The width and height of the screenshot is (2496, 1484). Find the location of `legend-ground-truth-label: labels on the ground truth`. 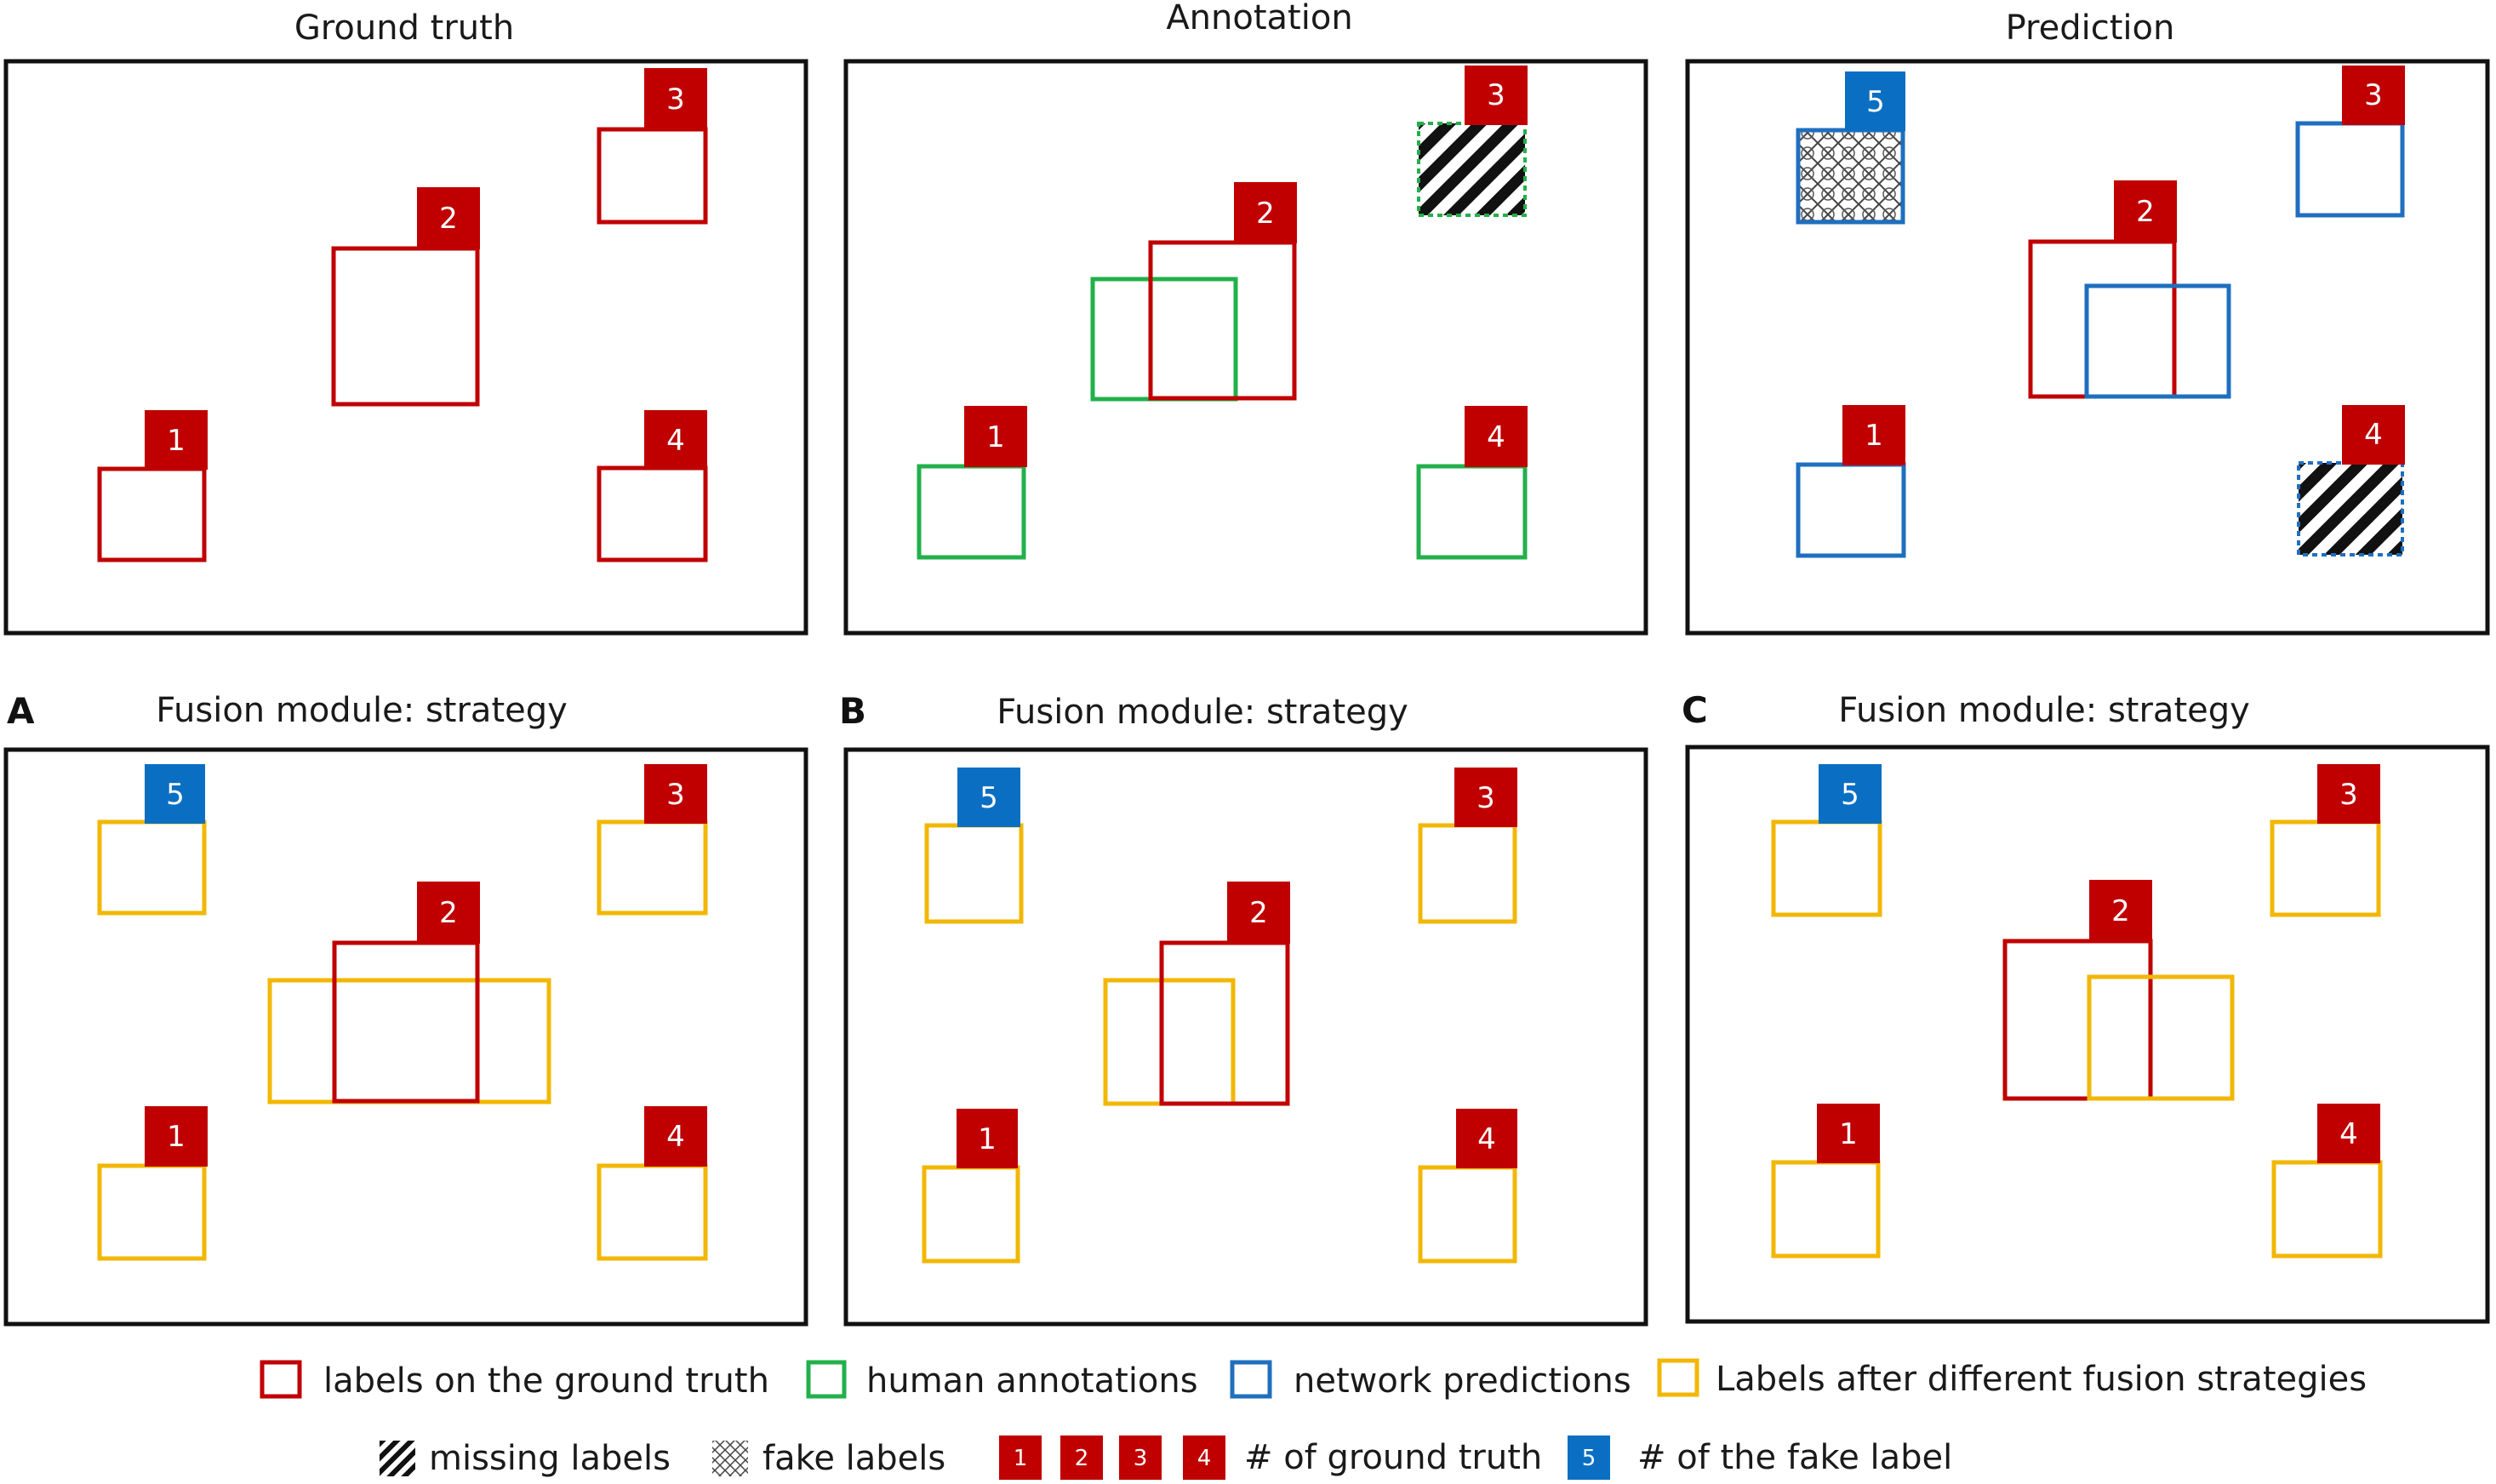

legend-ground-truth-label: labels on the ground truth is located at coordinates (546, 1381).